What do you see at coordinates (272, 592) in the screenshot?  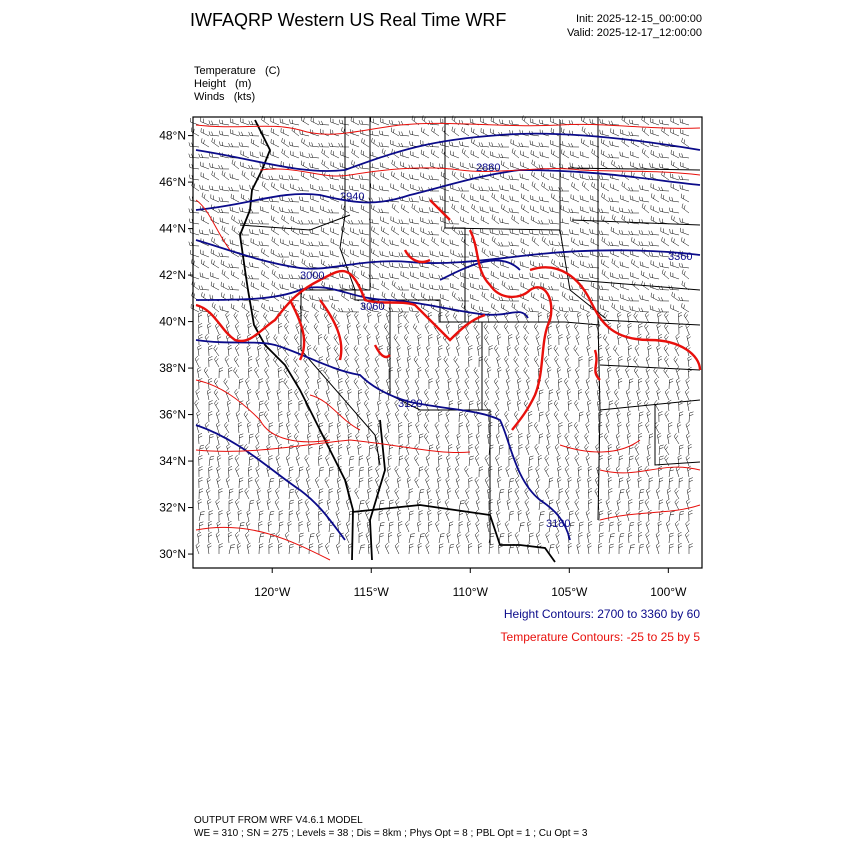 I see `lon-tick-label: 120°W` at bounding box center [272, 592].